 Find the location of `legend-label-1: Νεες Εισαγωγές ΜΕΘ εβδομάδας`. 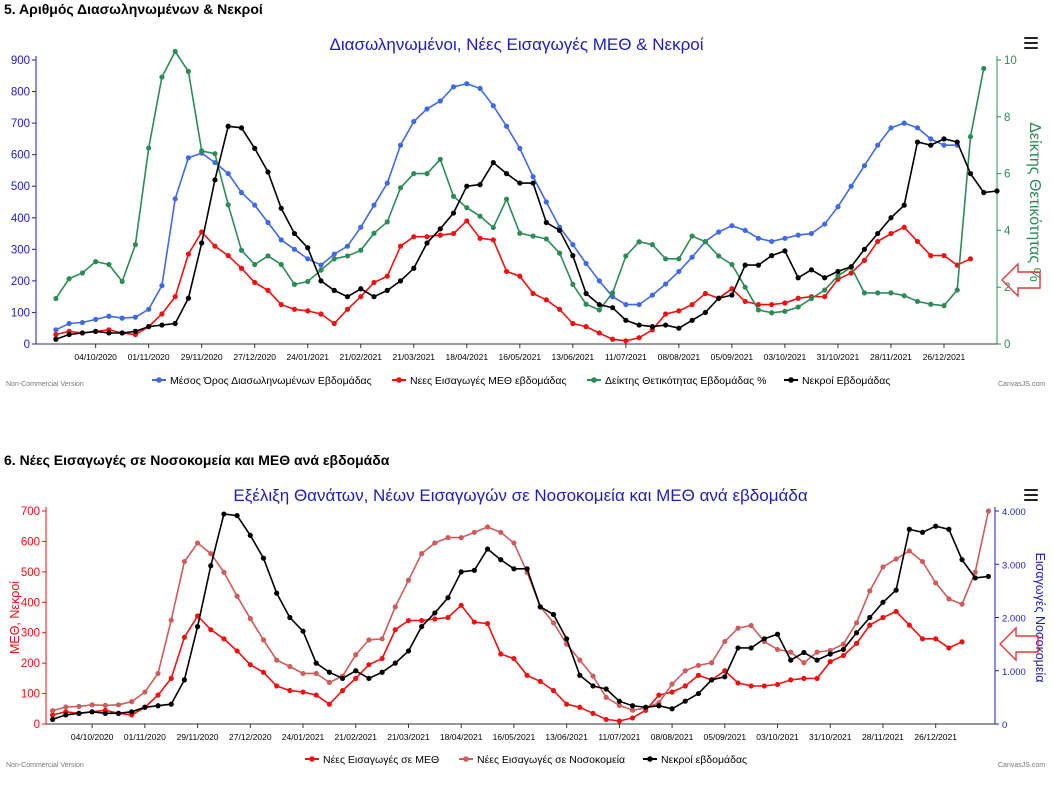

legend-label-1: Νεες Εισαγωγές ΜΕΘ εβδομάδας is located at coordinates (488, 381).